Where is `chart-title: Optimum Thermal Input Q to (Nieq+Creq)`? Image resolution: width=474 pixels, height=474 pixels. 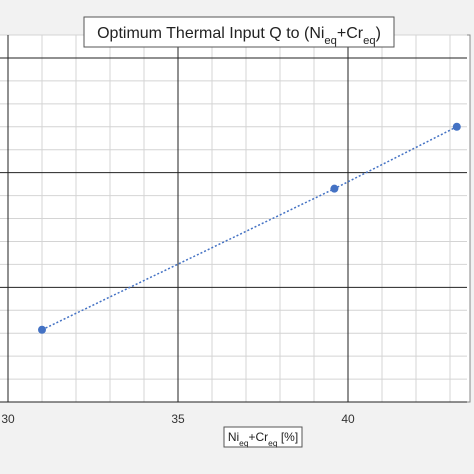 chart-title: Optimum Thermal Input Q to (Nieq+Creq) is located at coordinates (239, 36).